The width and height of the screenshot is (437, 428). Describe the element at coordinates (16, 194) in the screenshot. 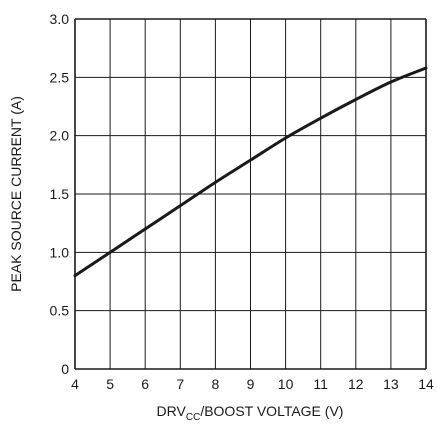

I see `y-axis-title: PEAK SOURCE CURRENT (A)` at that location.